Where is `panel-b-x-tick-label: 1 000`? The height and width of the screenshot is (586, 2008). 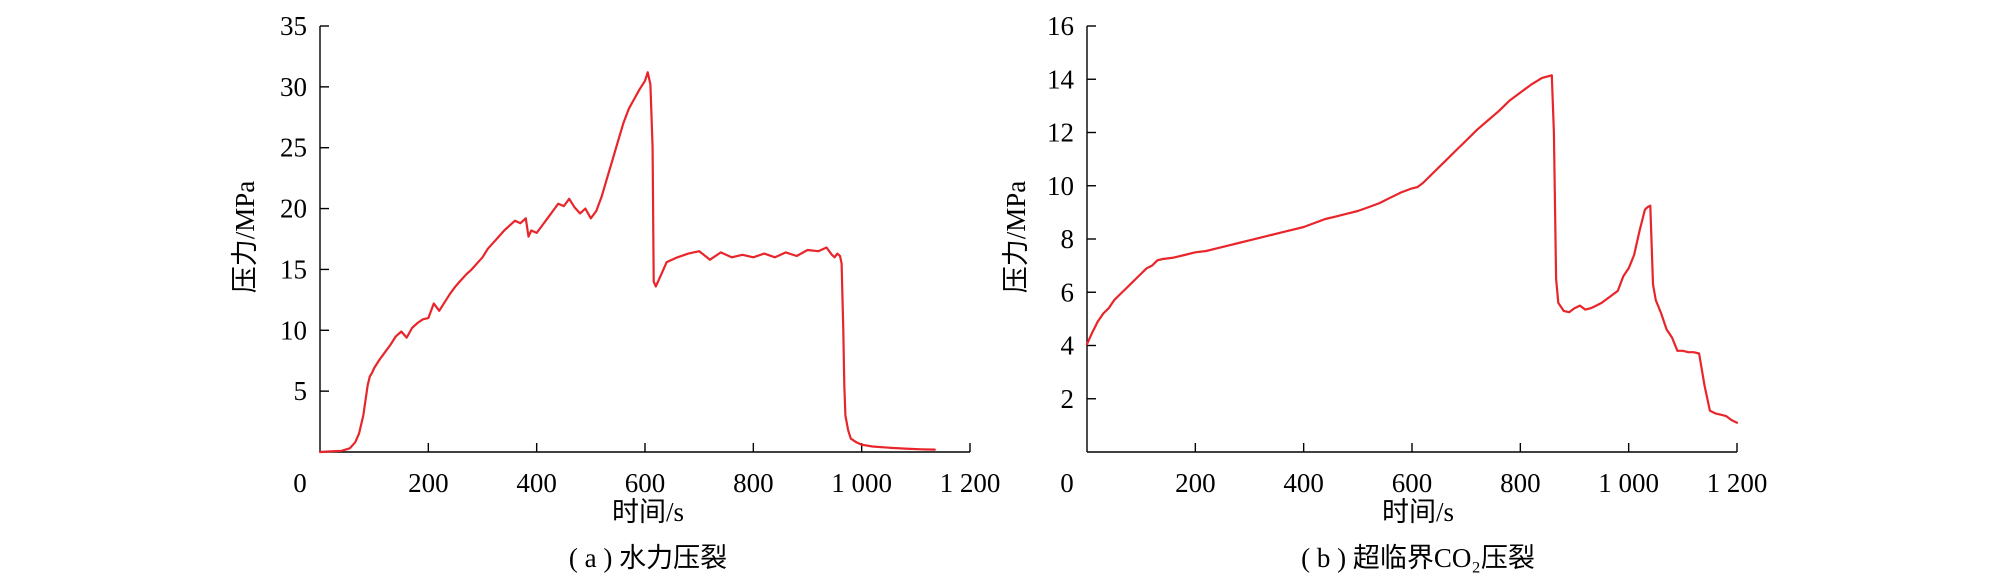
panel-b-x-tick-label: 1 000 is located at coordinates (1628, 483).